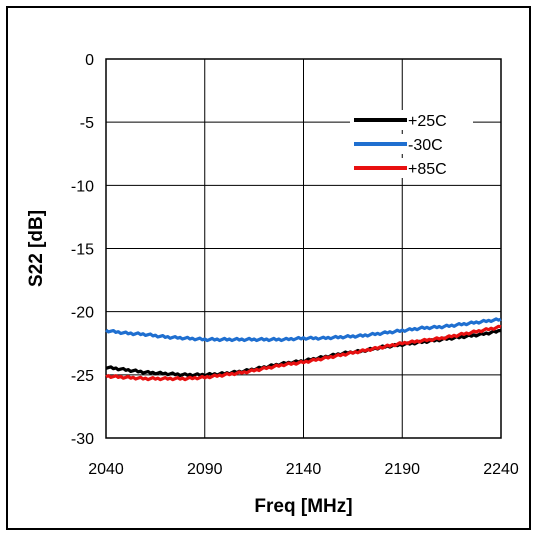 This screenshot has width=539, height=537. I want to click on legend-label: +85C, so click(427, 169).